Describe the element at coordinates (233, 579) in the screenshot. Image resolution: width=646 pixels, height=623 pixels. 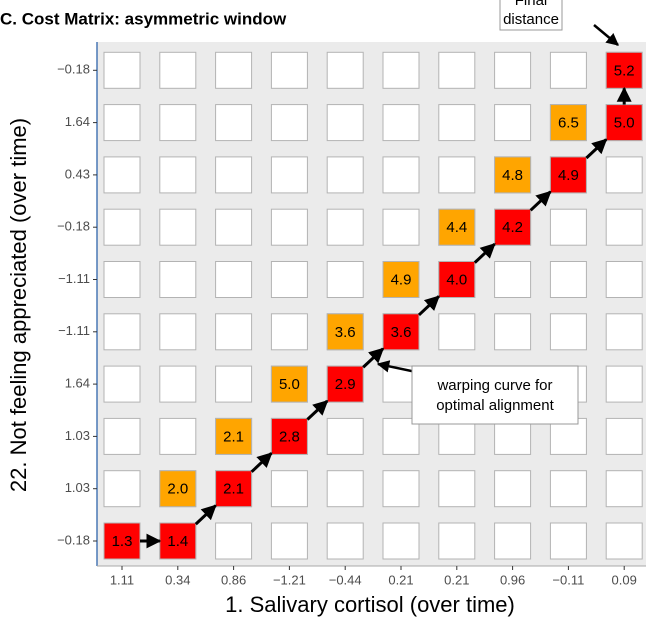
I see `x-tick-label: 0.86` at that location.